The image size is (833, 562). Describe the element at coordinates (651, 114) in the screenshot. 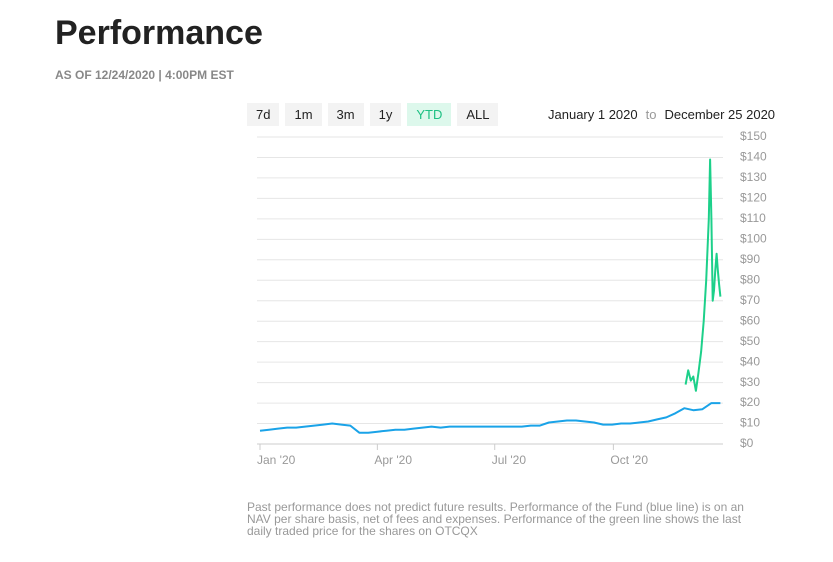

I see `separator: to` at that location.